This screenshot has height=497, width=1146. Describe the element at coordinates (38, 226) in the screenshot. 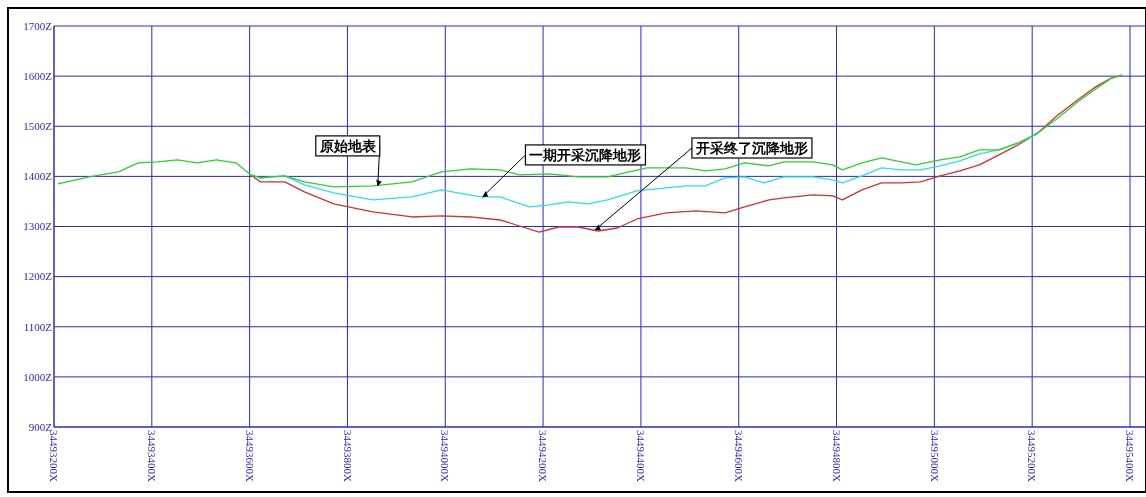

I see `y-tick-label: 1300Z` at that location.